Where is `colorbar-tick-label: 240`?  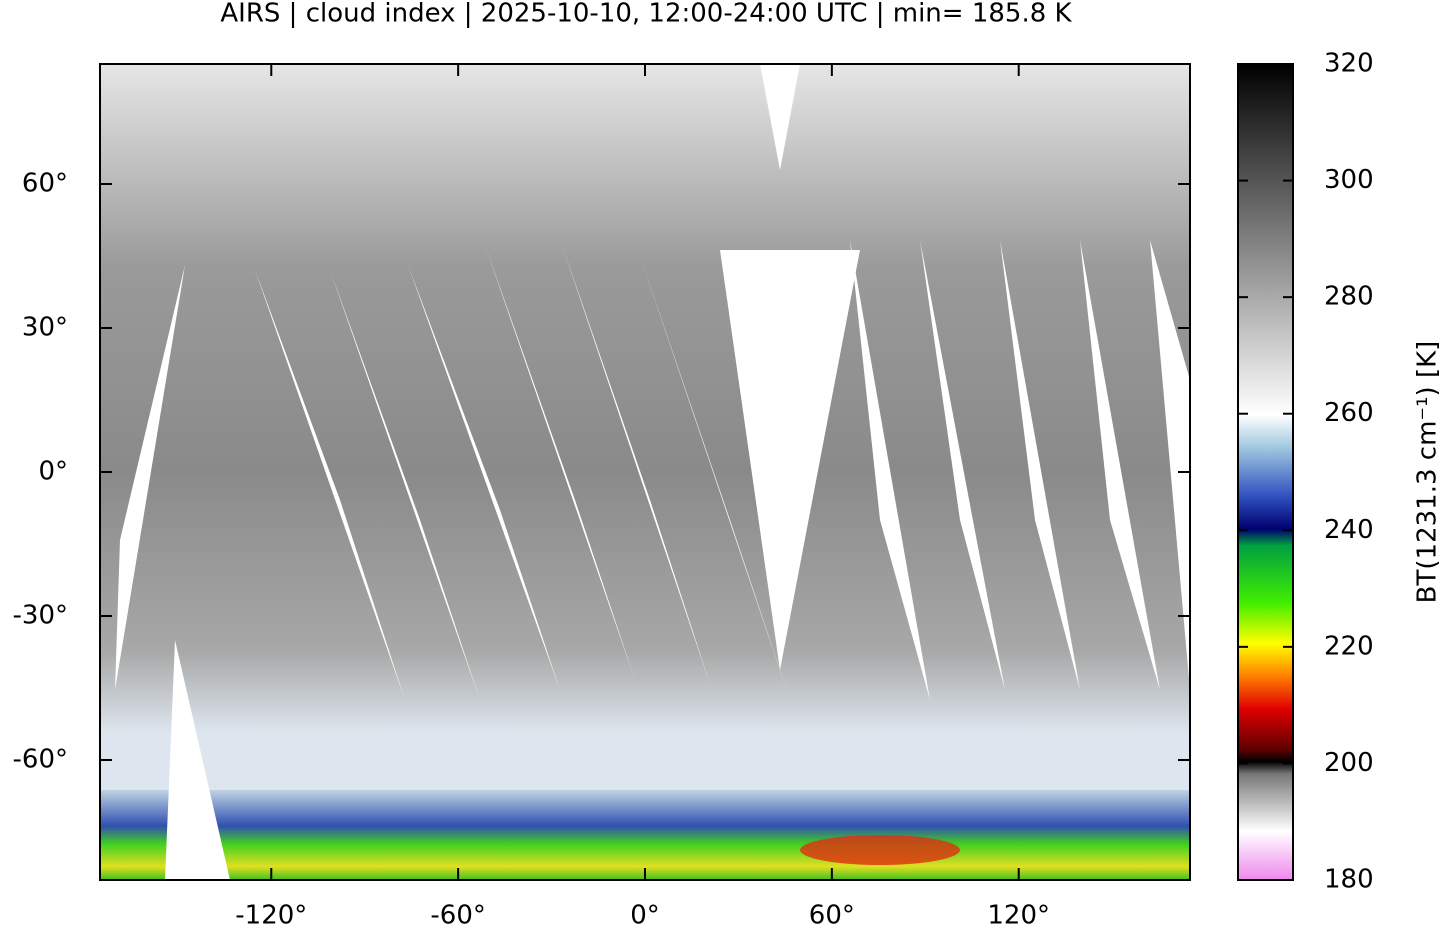
colorbar-tick-label: 240 is located at coordinates (1349, 530).